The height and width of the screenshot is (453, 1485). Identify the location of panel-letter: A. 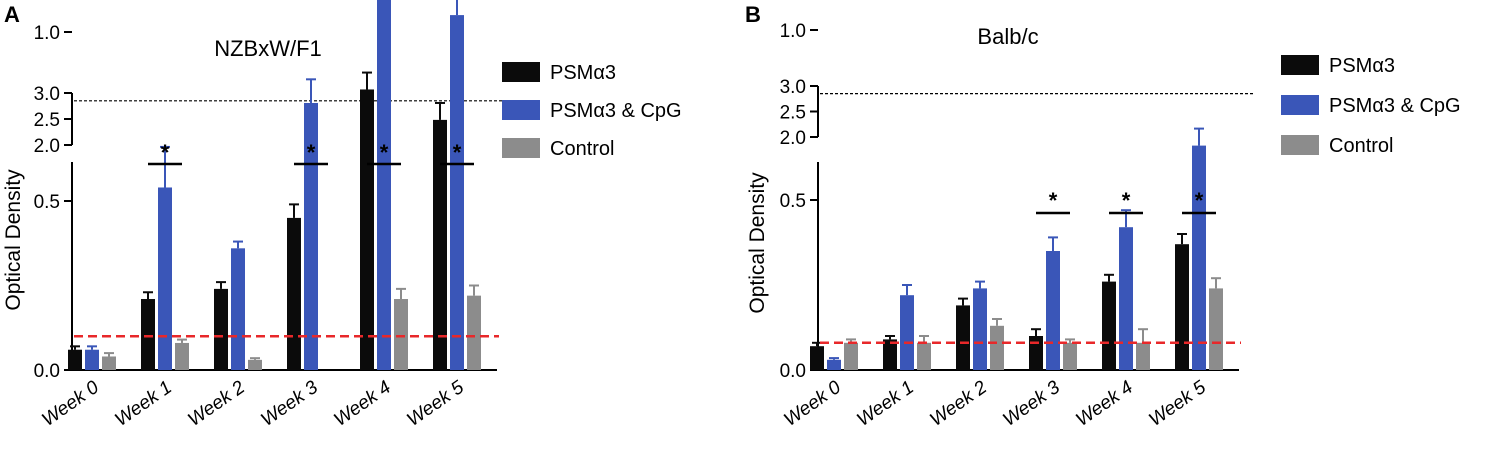
(12, 14).